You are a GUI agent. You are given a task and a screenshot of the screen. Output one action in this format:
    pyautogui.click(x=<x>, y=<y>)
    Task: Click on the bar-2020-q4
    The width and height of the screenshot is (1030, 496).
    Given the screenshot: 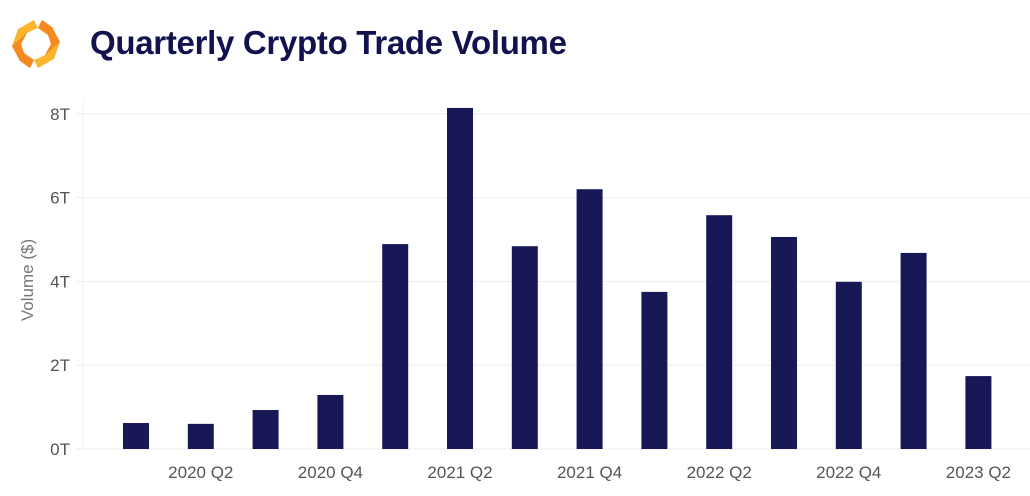 What is the action you would take?
    pyautogui.click(x=330, y=421)
    